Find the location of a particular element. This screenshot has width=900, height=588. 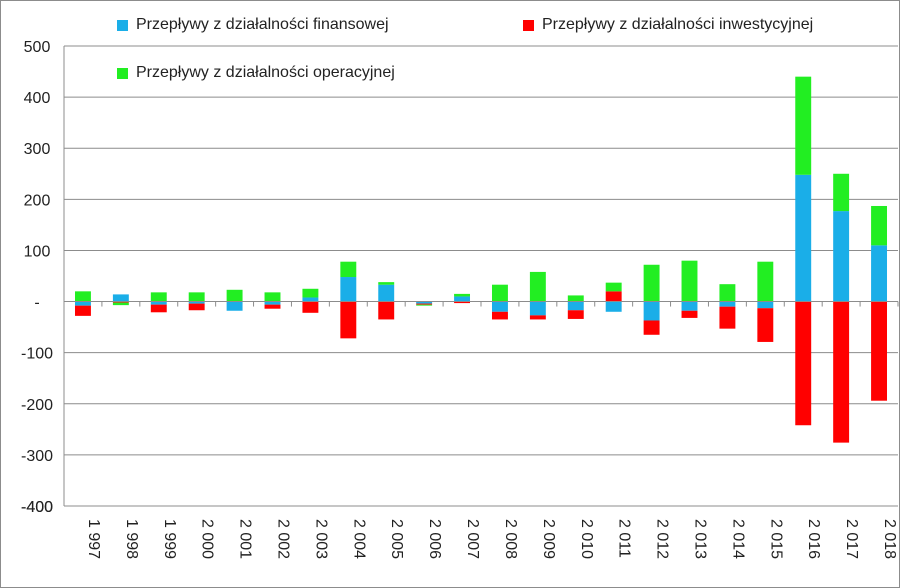

legend-item-investing: Przepływy z działalności inwestycyjnej is located at coordinates (668, 25).